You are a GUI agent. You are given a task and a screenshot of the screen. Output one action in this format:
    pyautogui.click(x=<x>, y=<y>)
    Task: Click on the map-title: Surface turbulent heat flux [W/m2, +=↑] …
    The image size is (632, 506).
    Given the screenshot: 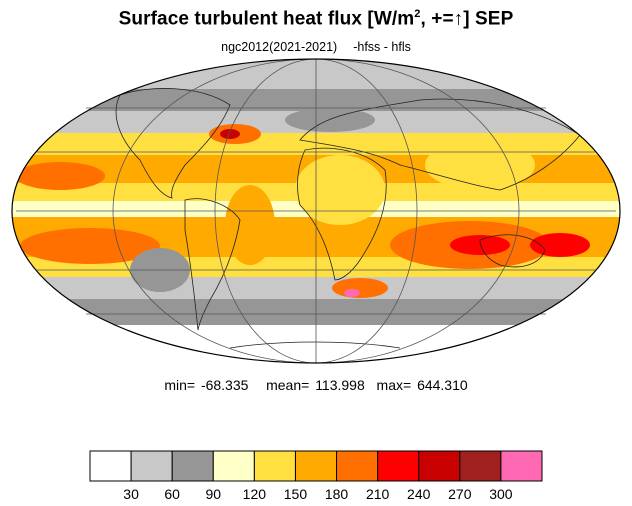 What is the action you would take?
    pyautogui.click(x=316, y=19)
    